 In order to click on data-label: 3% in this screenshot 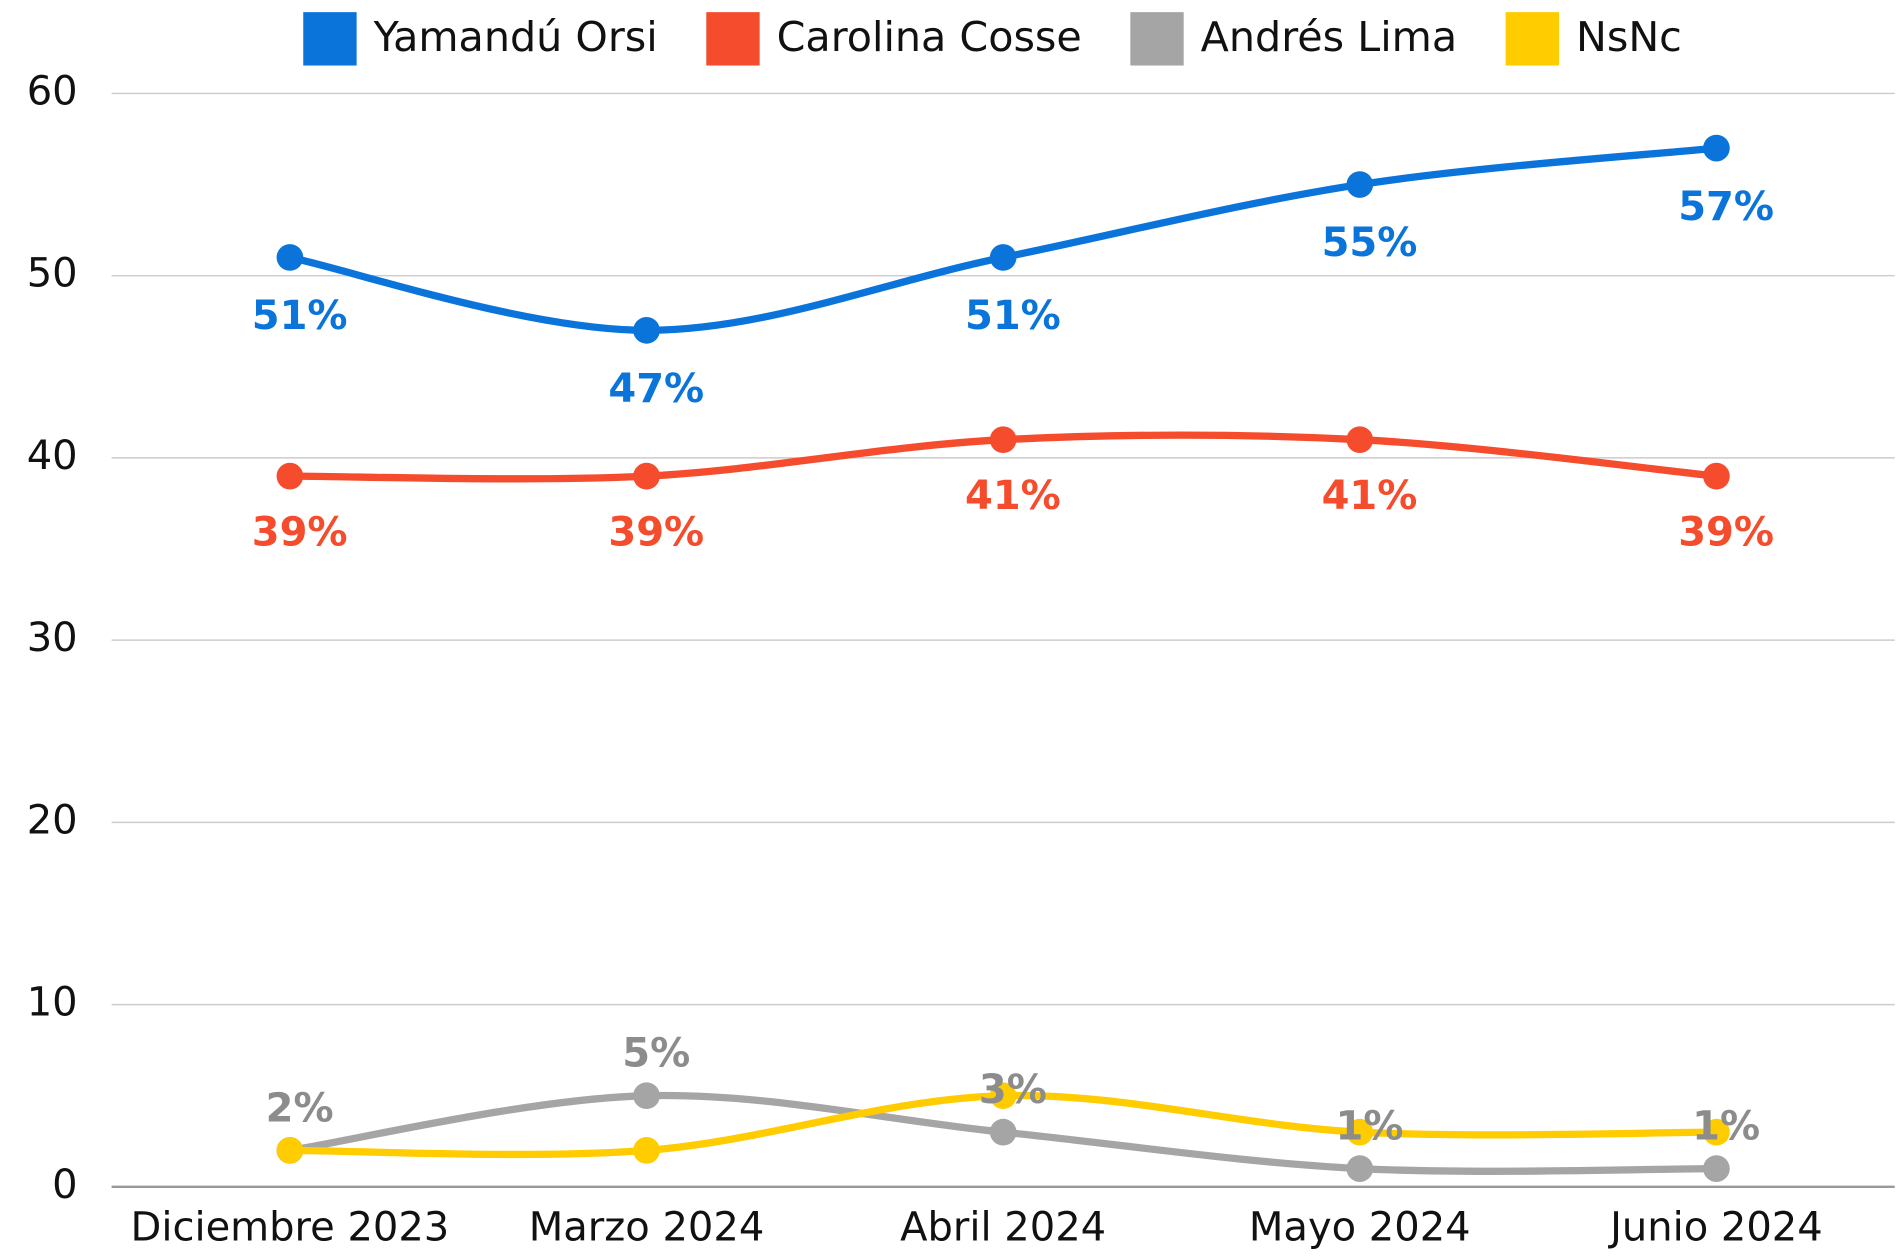, I will do `click(1013, 1090)`.